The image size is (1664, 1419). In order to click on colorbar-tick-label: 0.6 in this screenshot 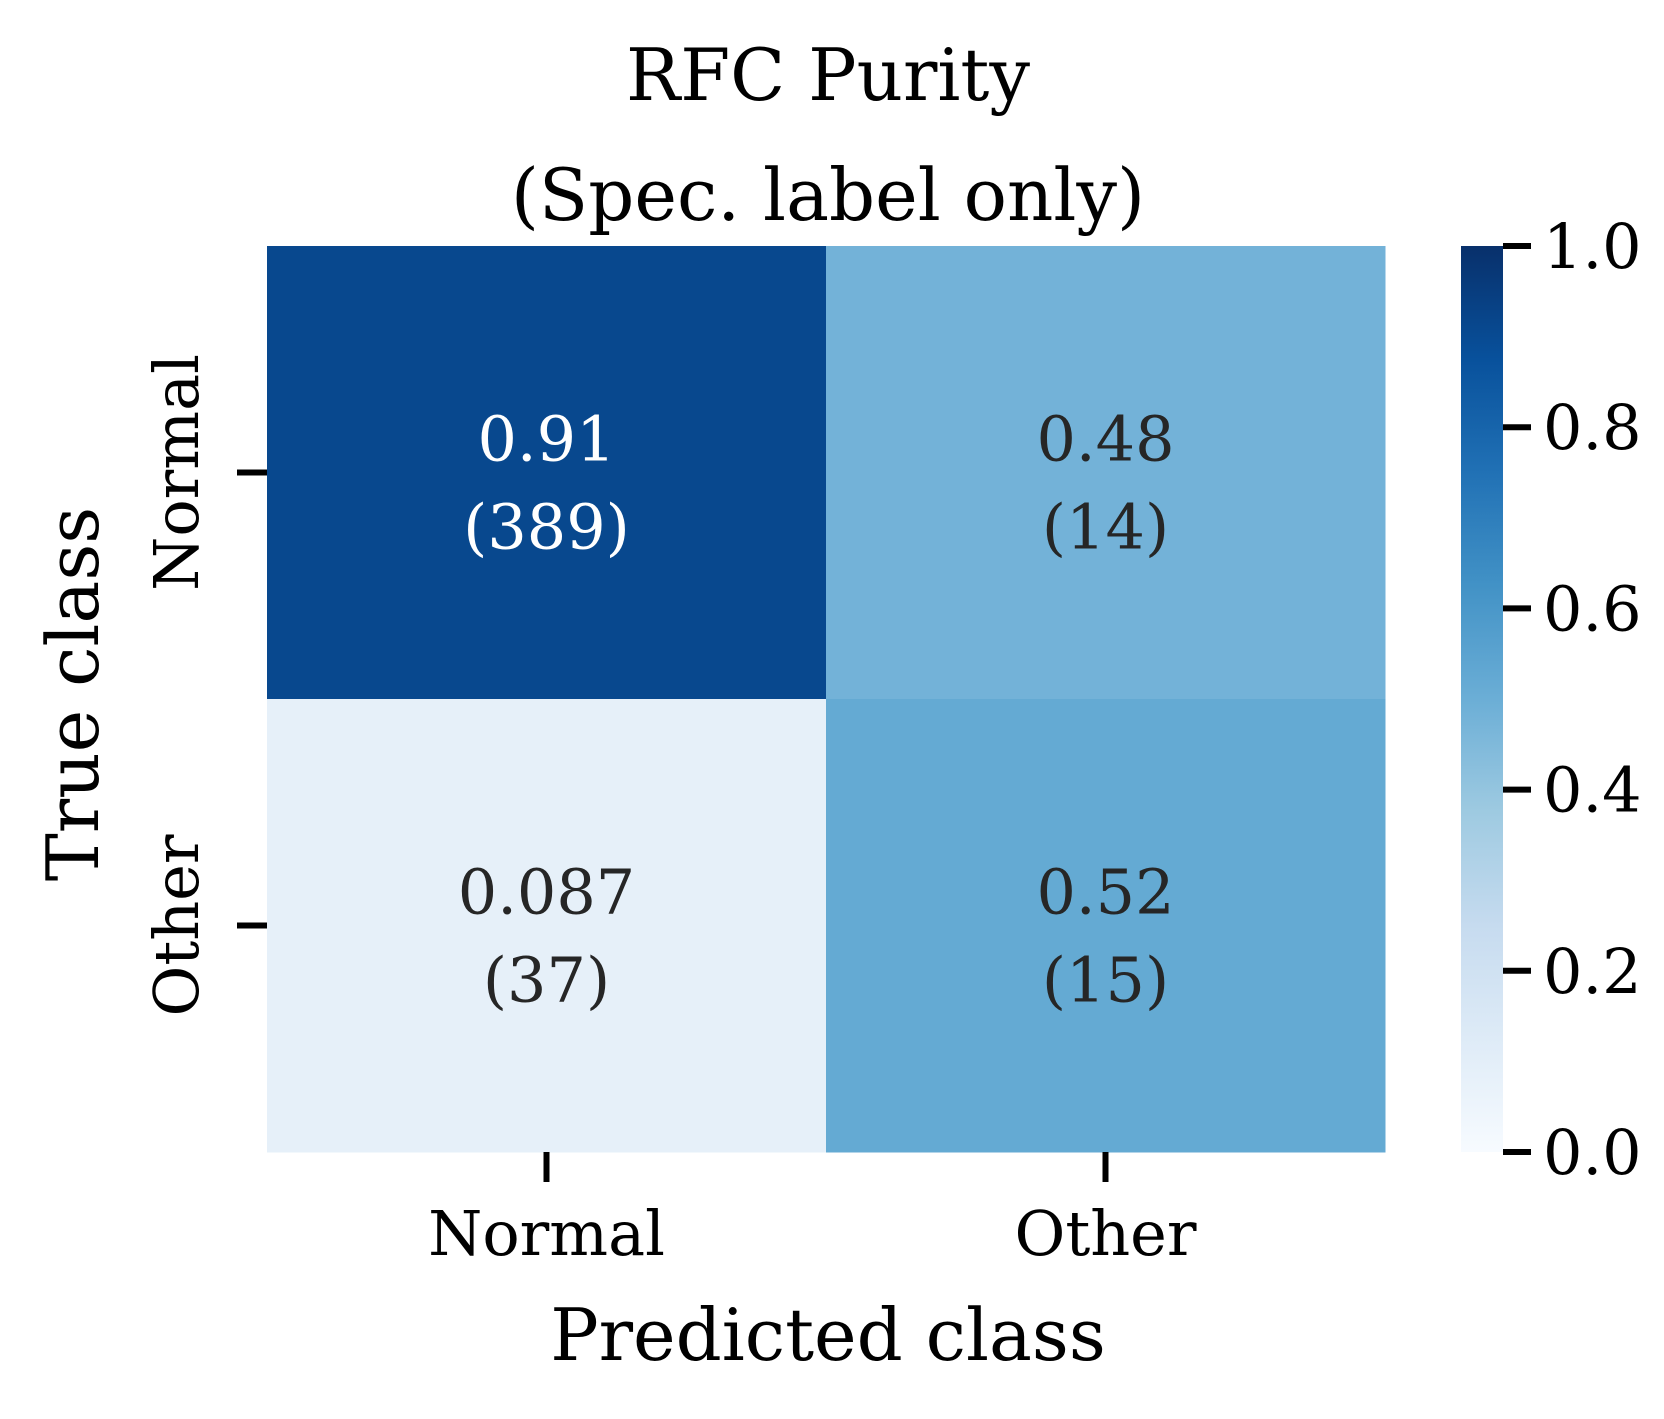, I will do `click(1592, 608)`.